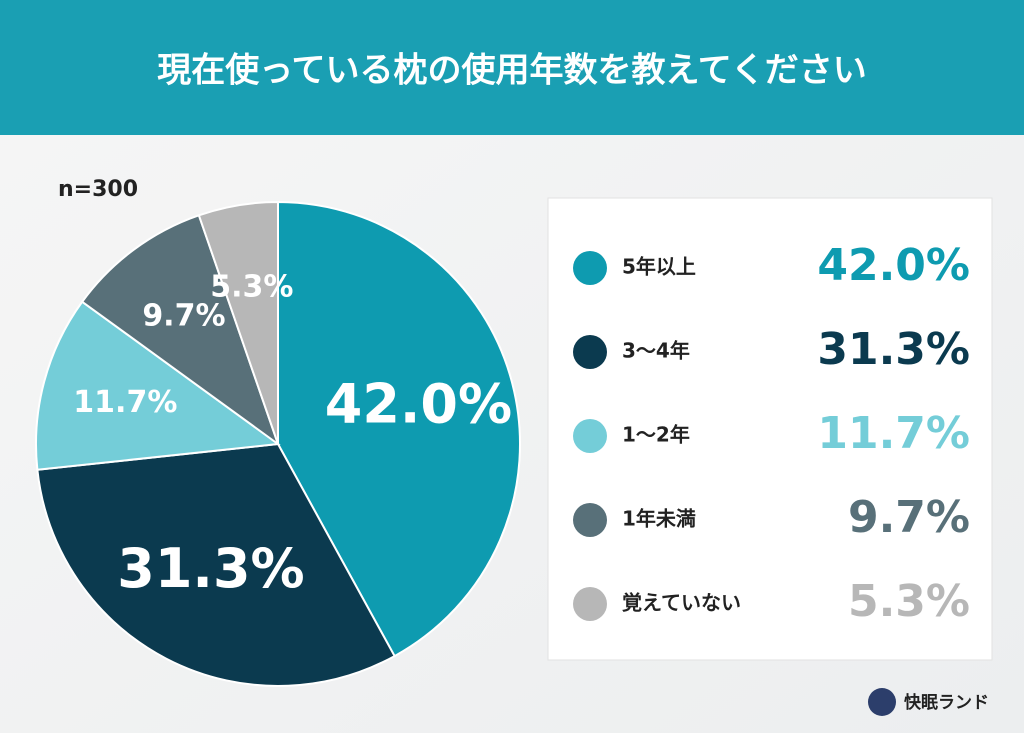  I want to click on slice-label: 11.7%, so click(125, 402).